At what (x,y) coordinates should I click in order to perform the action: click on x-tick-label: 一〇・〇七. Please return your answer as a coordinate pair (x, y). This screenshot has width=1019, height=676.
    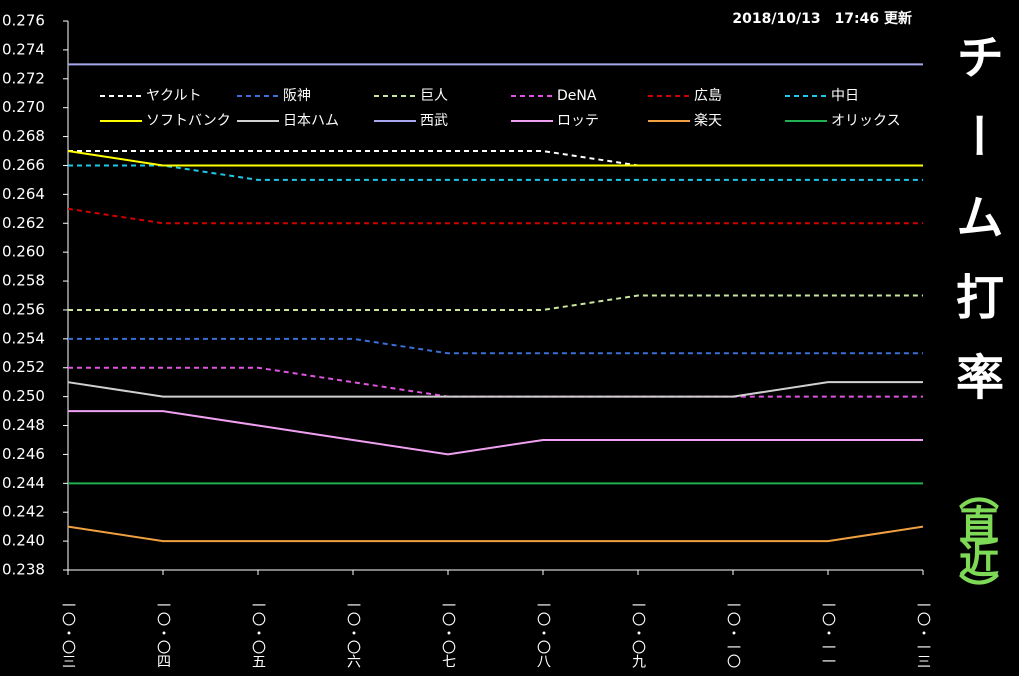
    Looking at the image, I should click on (448, 633).